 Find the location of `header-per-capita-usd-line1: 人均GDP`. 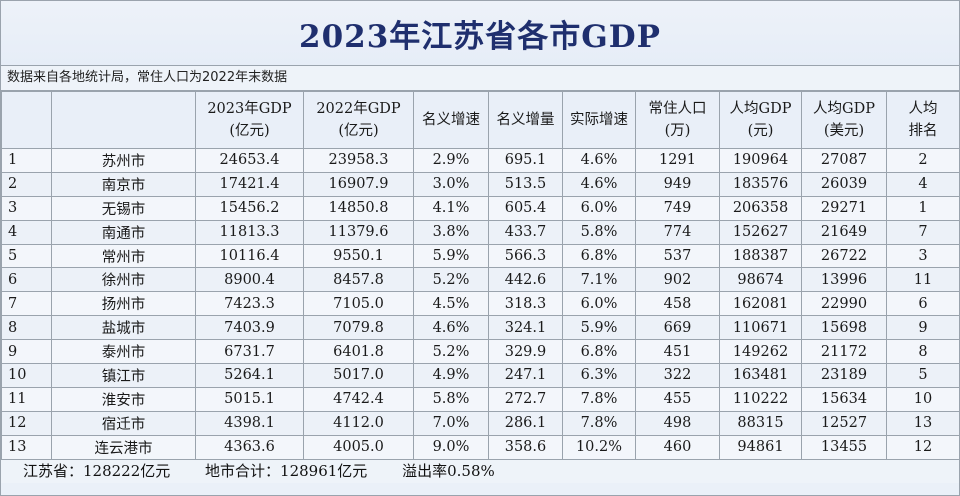

header-per-capita-usd-line1: 人均GDP is located at coordinates (844, 109).